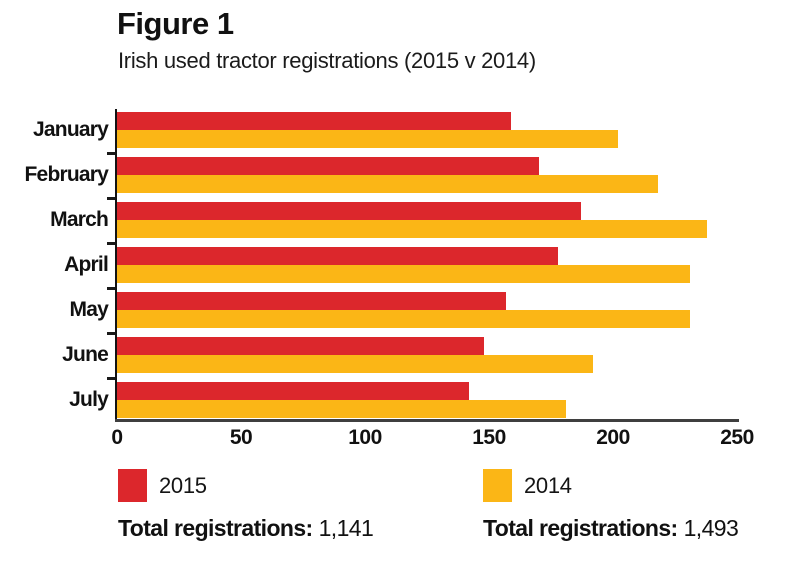 The width and height of the screenshot is (790, 562). Describe the element at coordinates (89, 309) in the screenshot. I see `y-label-may: May` at that location.